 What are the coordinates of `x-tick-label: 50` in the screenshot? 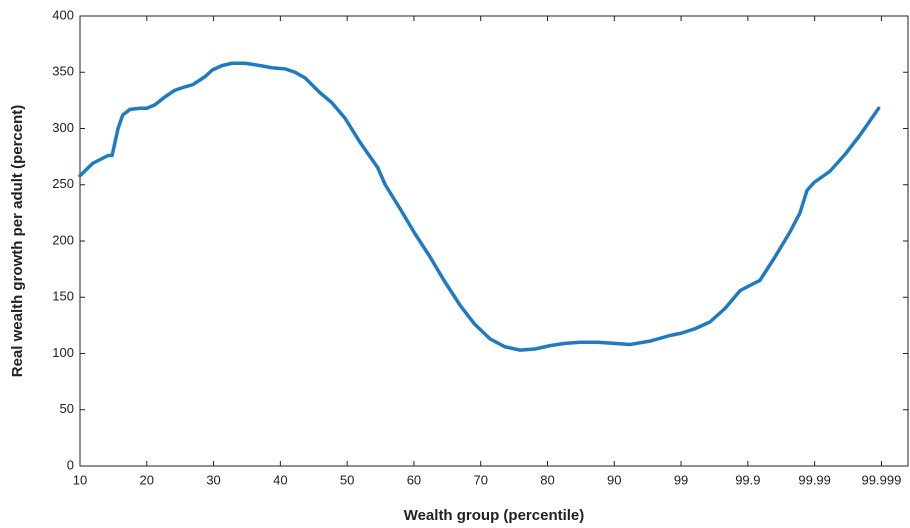 It's located at (347, 479).